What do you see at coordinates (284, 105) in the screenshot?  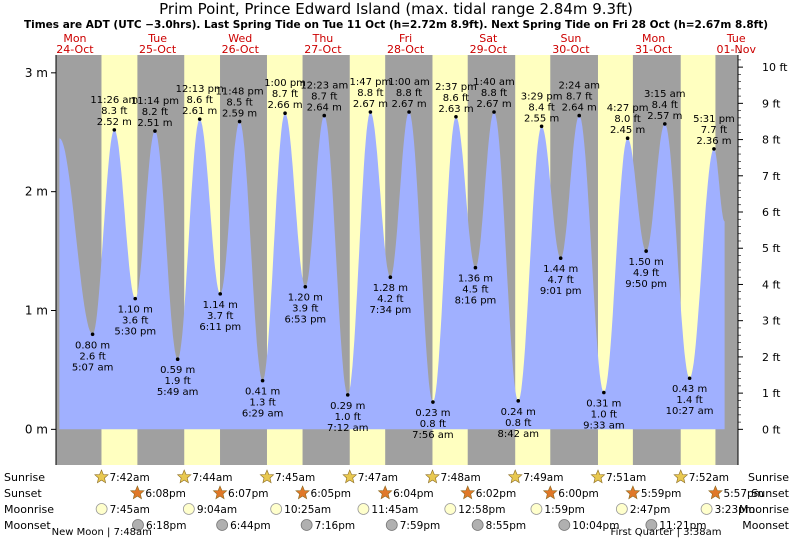 I see `tide-height-label: 2.66 m` at bounding box center [284, 105].